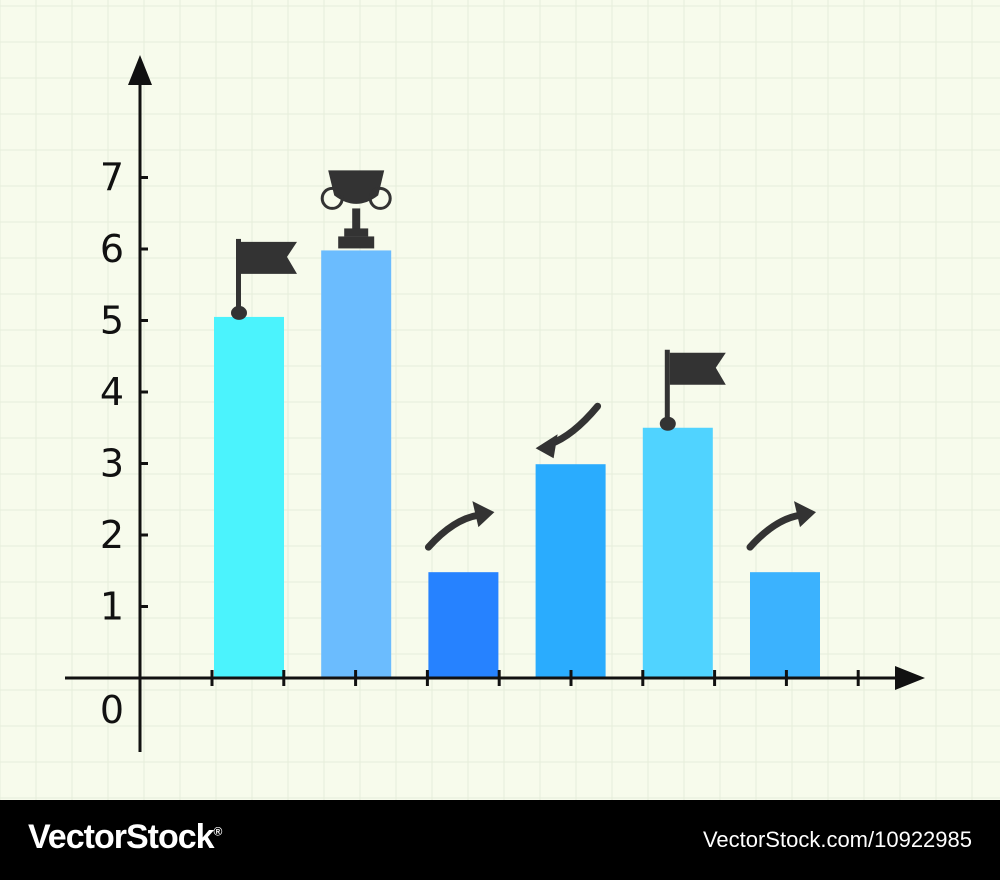 The width and height of the screenshot is (1000, 880). What do you see at coordinates (112, 178) in the screenshot?
I see `y-tick-label: 7` at bounding box center [112, 178].